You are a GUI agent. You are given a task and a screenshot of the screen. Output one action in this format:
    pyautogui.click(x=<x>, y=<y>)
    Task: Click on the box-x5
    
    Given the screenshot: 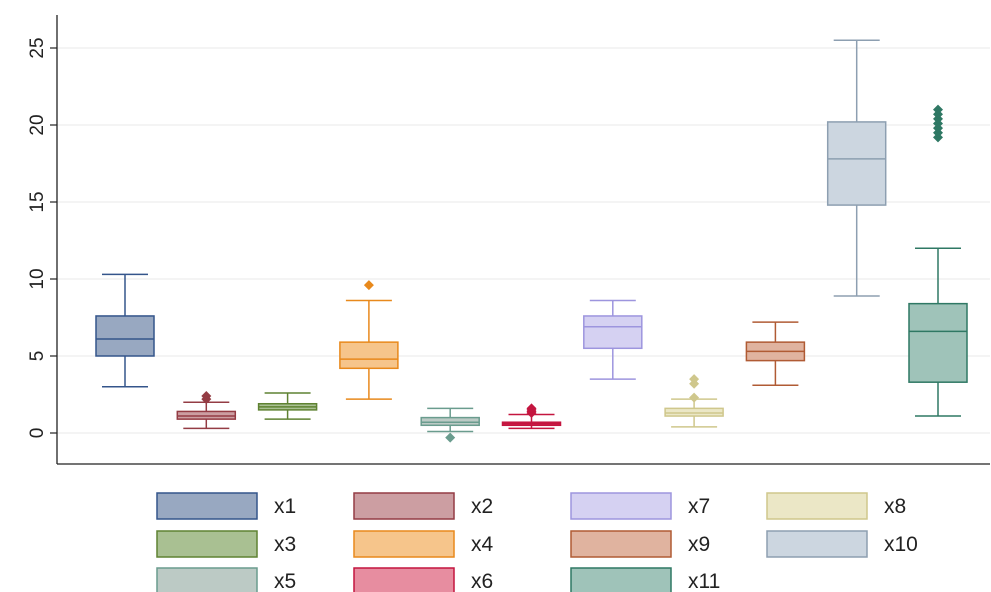 What is the action you would take?
    pyautogui.click(x=450, y=425)
    